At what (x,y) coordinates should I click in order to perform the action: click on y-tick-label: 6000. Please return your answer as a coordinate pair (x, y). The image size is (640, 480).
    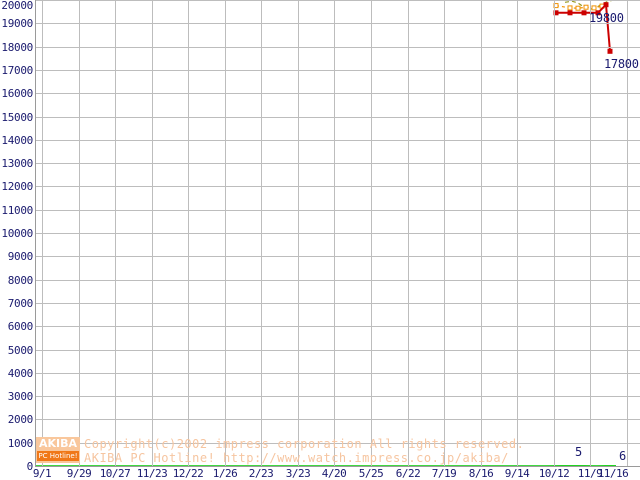
    Looking at the image, I should click on (20, 326).